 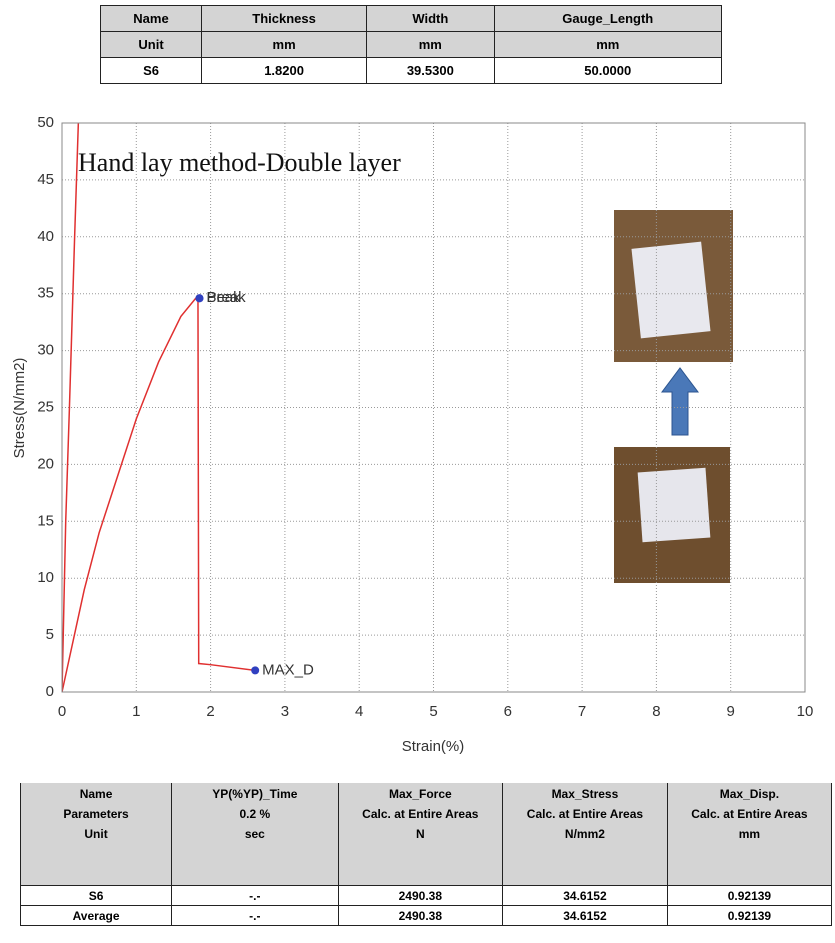 What do you see at coordinates (45, 122) in the screenshot?
I see `y-tick-label: 50` at bounding box center [45, 122].